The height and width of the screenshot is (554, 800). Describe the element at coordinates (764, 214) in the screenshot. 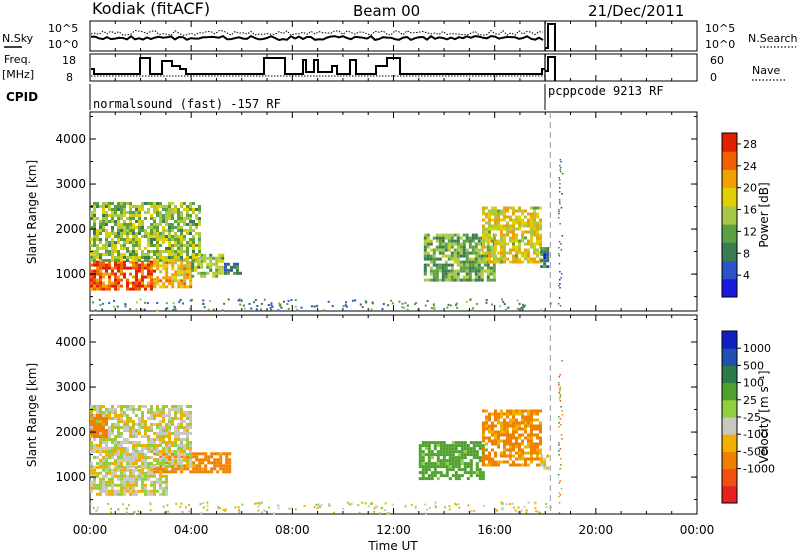

I see `power-colorbar-title: Power [dB]` at that location.